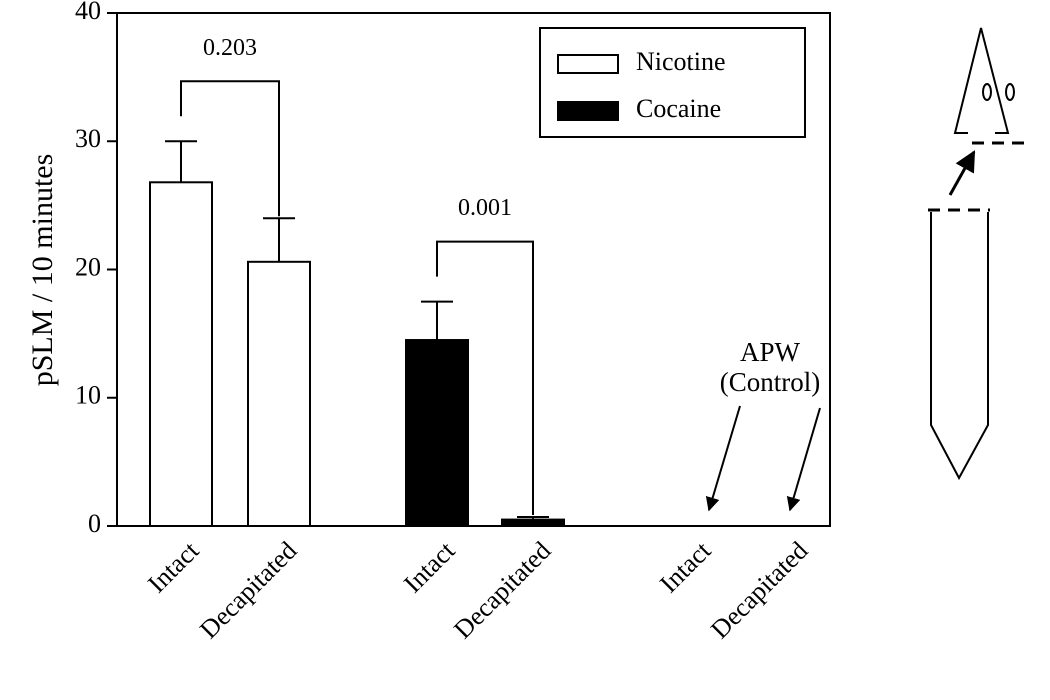  What do you see at coordinates (42, 270) in the screenshot?
I see `y-axis-label: pSLM / 10 minutes` at bounding box center [42, 270].